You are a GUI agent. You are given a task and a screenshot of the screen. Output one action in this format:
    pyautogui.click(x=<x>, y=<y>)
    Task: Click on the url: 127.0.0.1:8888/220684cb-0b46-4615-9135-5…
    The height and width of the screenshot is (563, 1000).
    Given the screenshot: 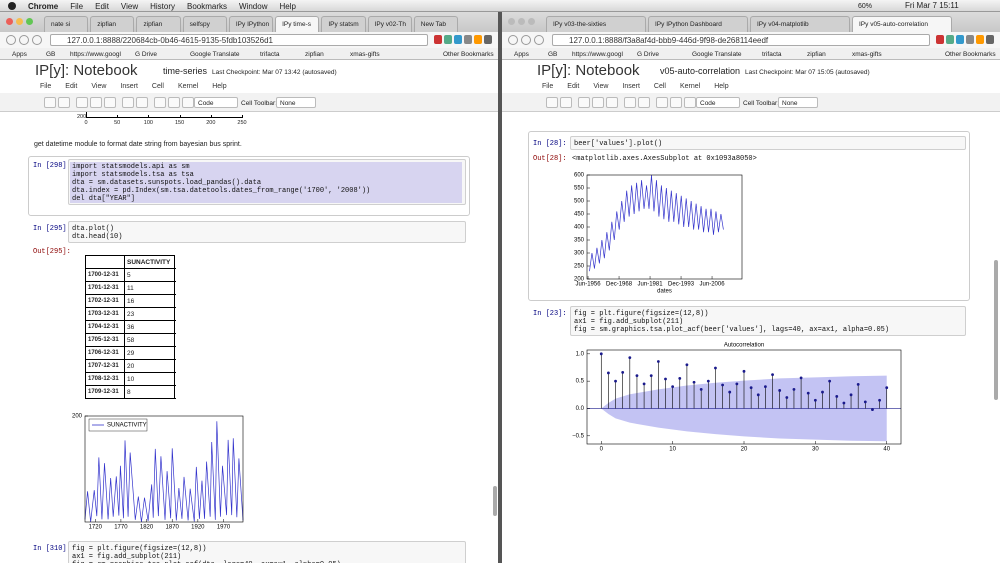 What is the action you would take?
    pyautogui.click(x=170, y=40)
    